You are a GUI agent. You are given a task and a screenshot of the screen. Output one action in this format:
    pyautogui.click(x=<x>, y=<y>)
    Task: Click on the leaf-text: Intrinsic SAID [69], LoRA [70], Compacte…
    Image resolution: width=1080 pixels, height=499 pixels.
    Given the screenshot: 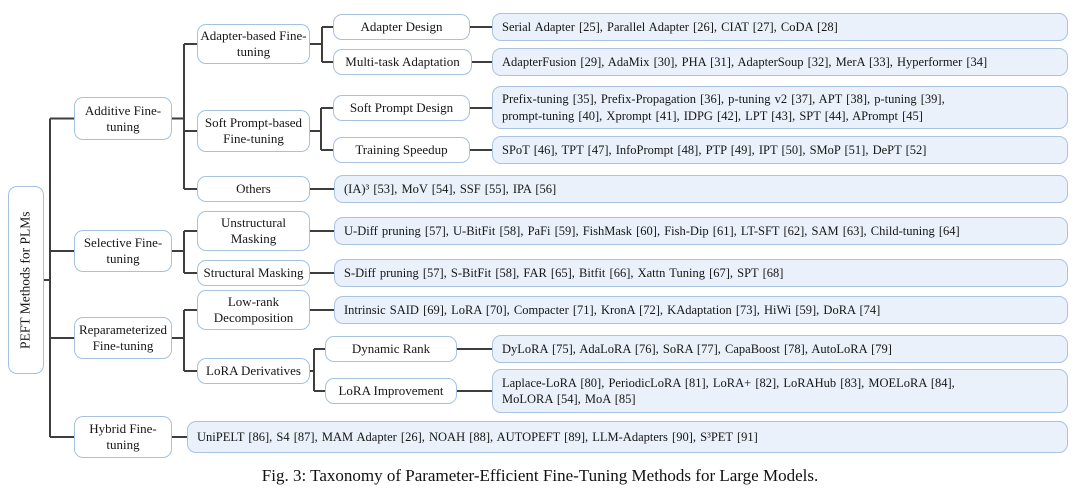 What is the action you would take?
    pyautogui.click(x=612, y=309)
    